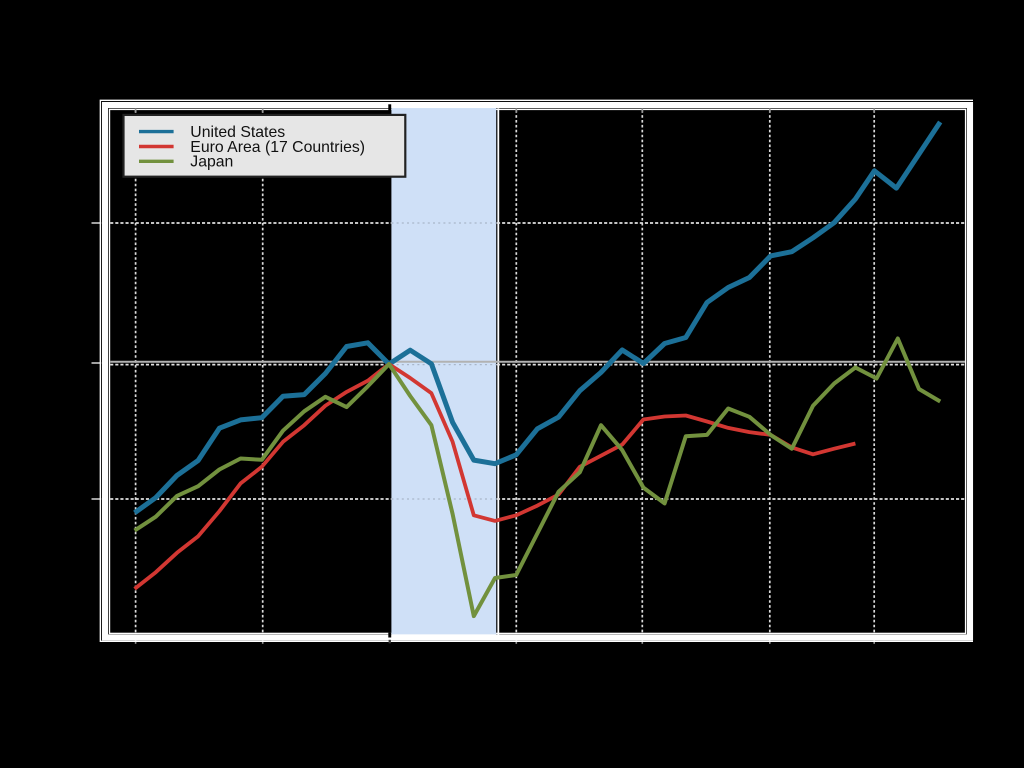 The width and height of the screenshot is (1024, 768). What do you see at coordinates (277, 147) in the screenshot?
I see `svg-text: Euro Area (17 Countries)` at bounding box center [277, 147].